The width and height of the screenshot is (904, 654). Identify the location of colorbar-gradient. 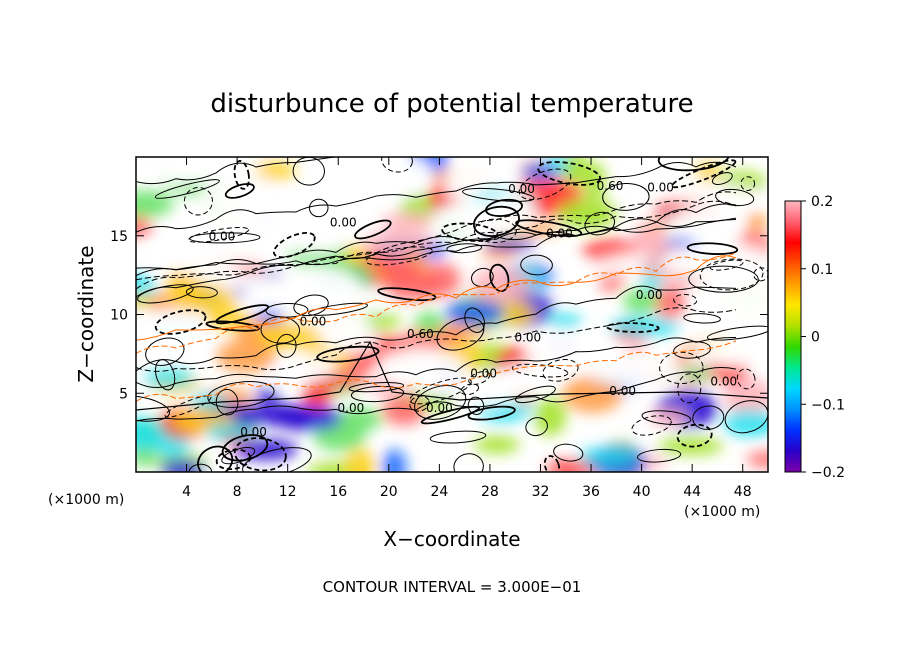
(793, 336).